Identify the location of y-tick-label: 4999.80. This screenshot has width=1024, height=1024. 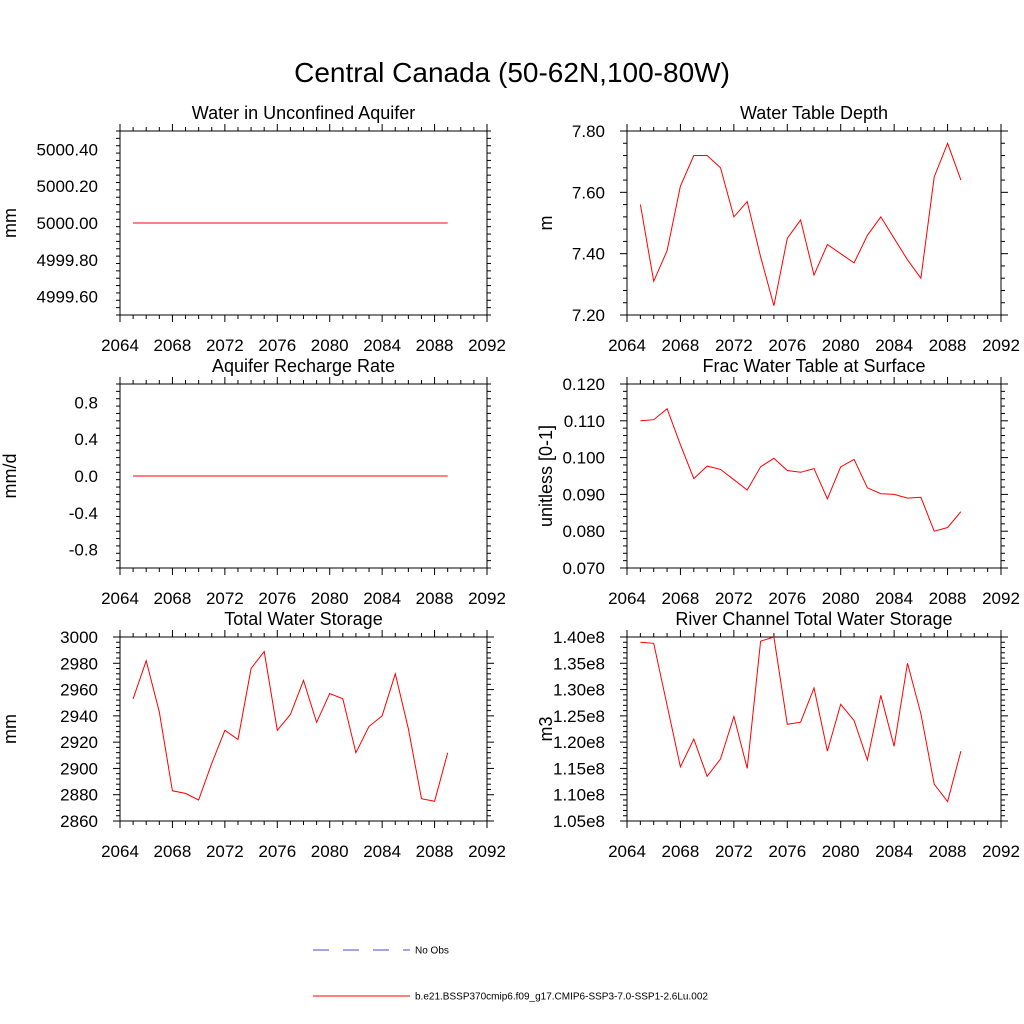
(67, 260).